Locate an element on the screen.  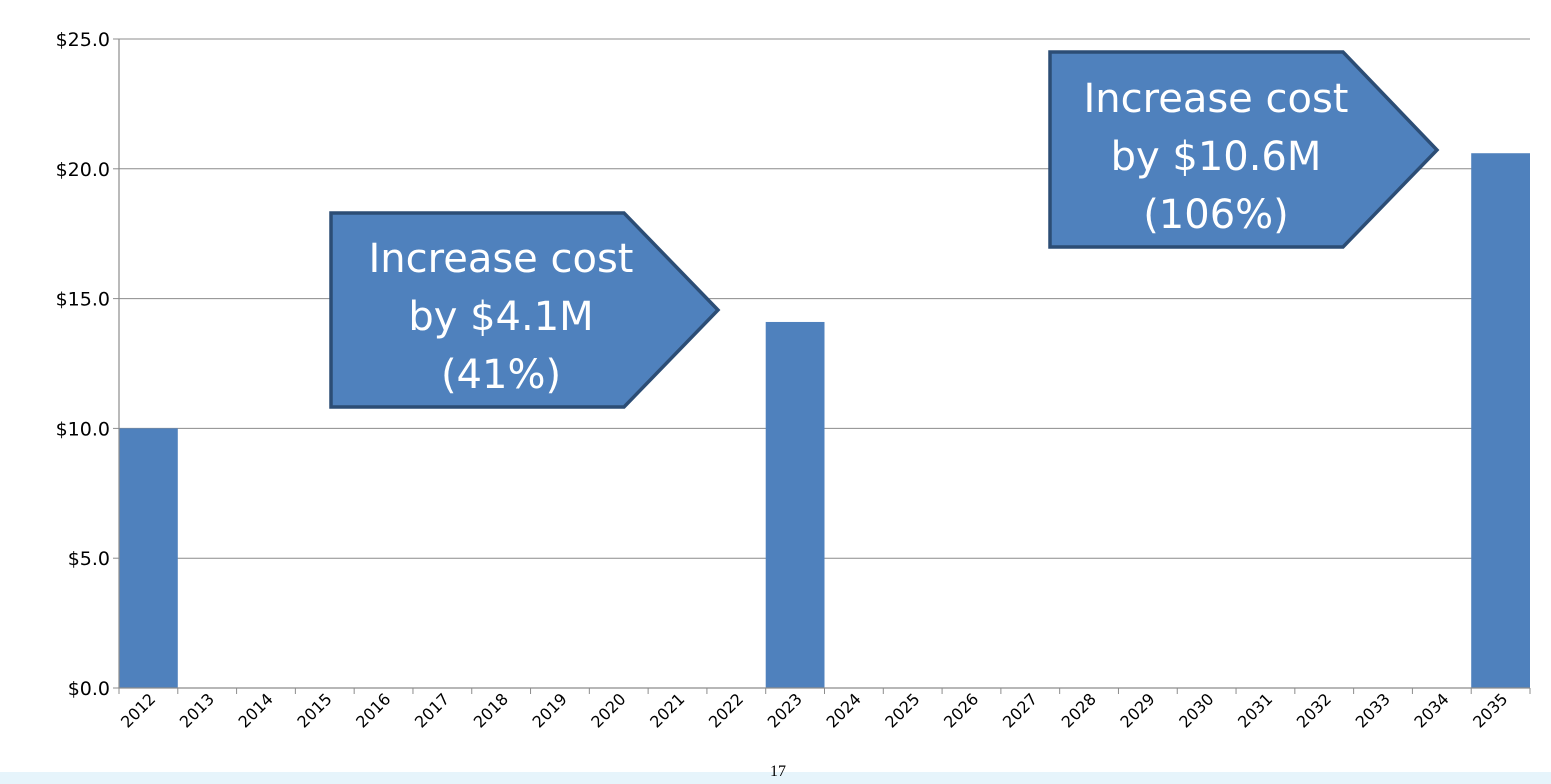
y-tick-label: $25.0 is located at coordinates (83, 40).